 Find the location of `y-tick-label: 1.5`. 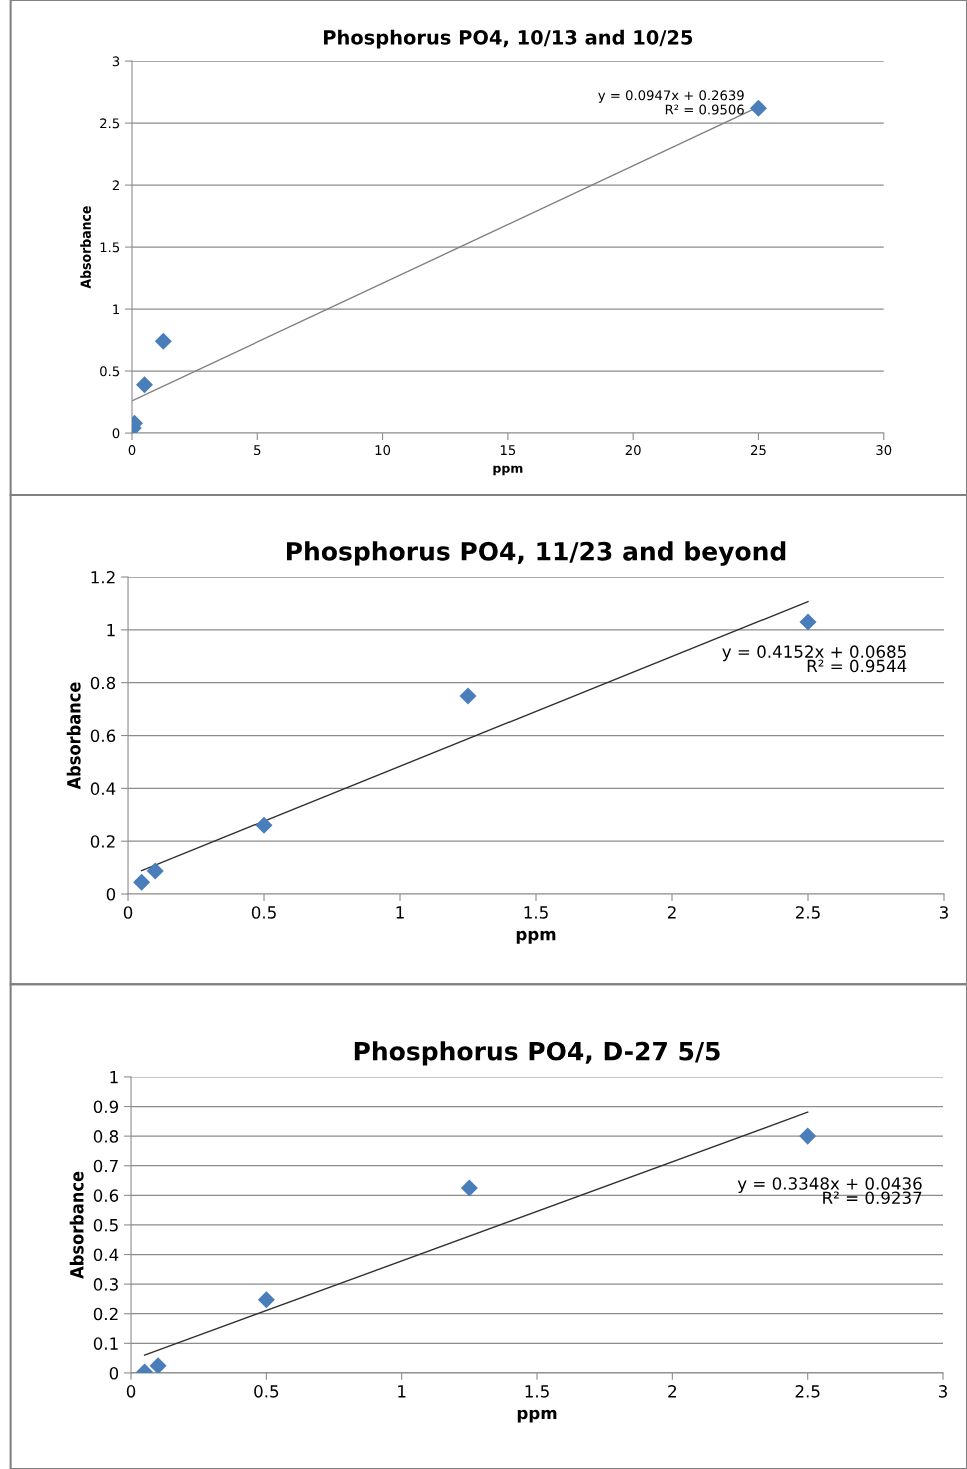

y-tick-label: 1.5 is located at coordinates (110, 247).